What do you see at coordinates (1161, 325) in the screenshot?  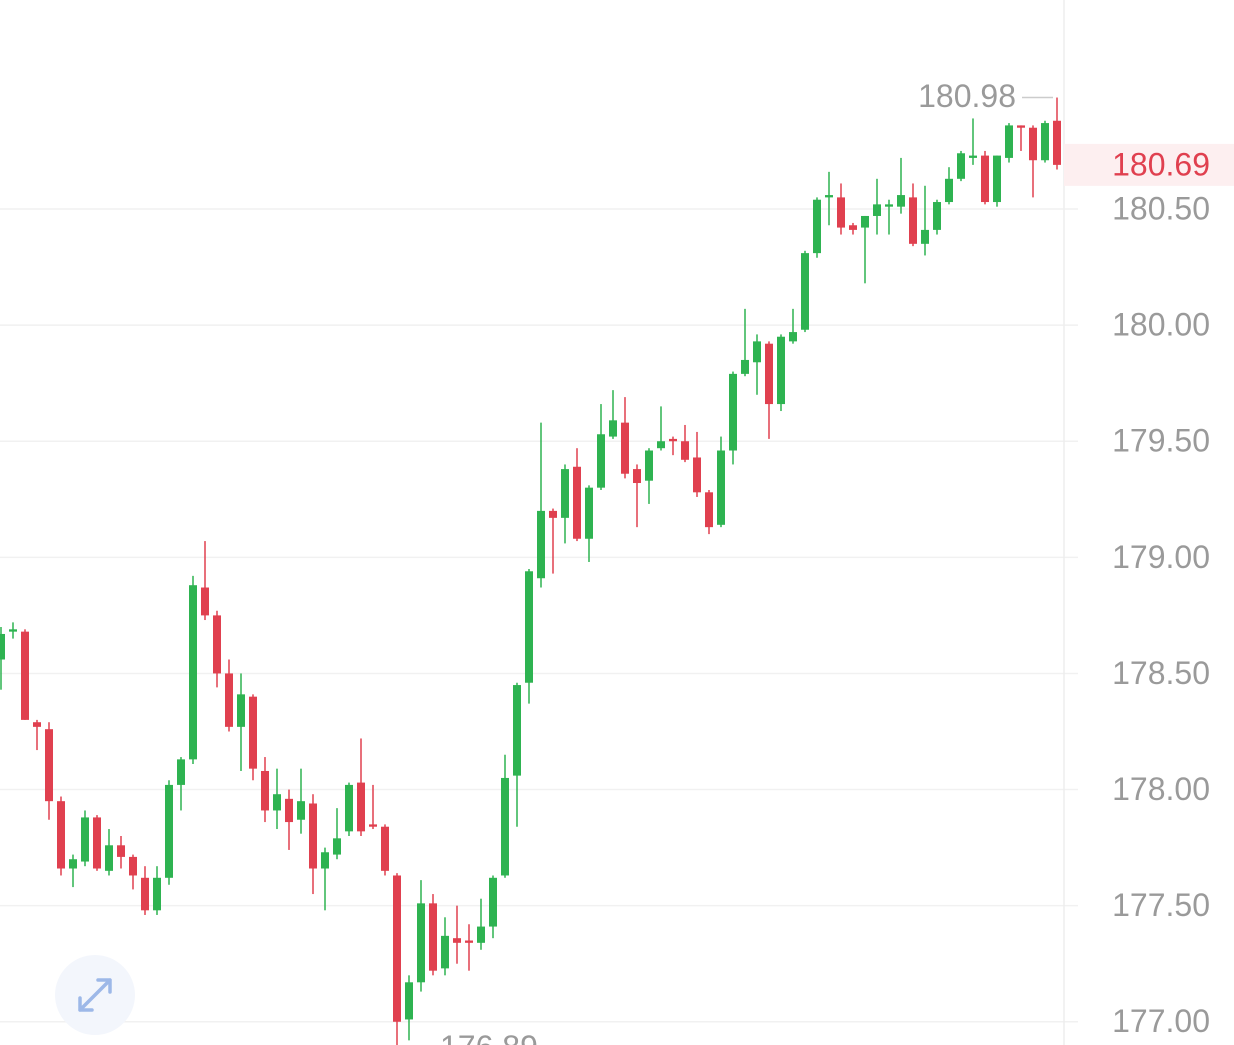 I see `y-tick-label: 180.00` at bounding box center [1161, 325].